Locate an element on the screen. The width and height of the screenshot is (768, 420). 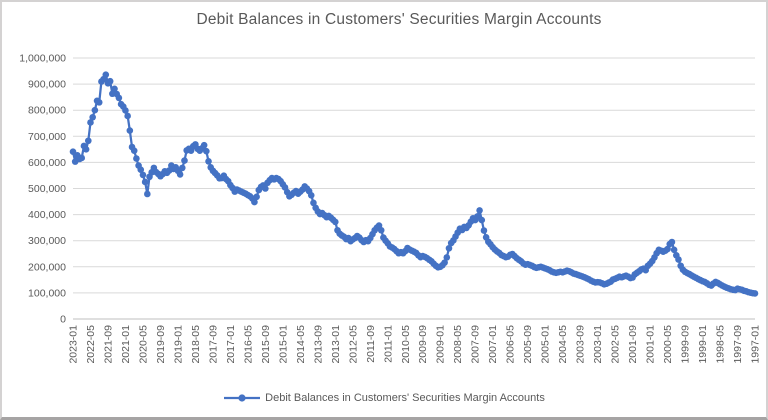
x-axis-tick-label: 2016-05 is located at coordinates (248, 344).